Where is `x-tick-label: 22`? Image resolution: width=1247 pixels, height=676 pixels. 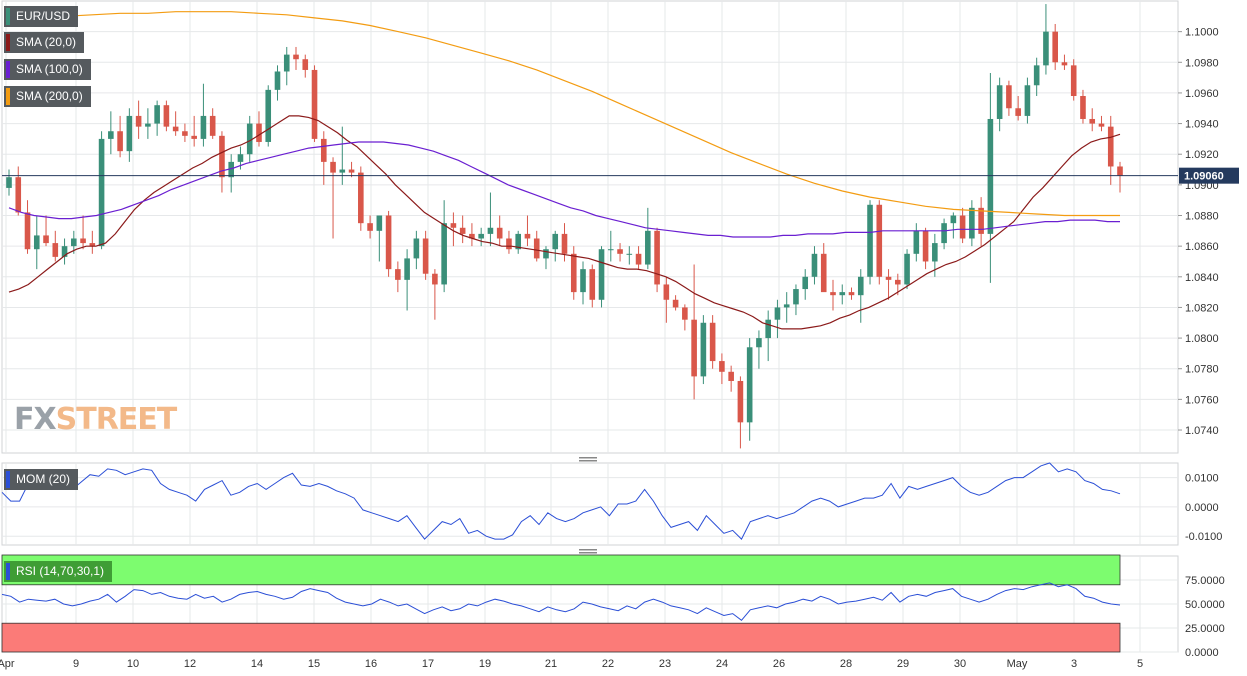 x-tick-label: 22 is located at coordinates (608, 664).